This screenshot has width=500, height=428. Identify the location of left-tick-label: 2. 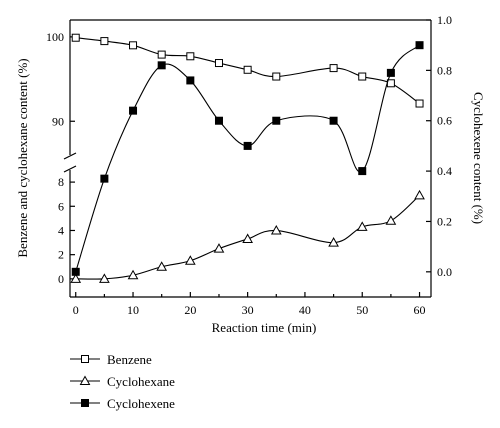
(61, 255).